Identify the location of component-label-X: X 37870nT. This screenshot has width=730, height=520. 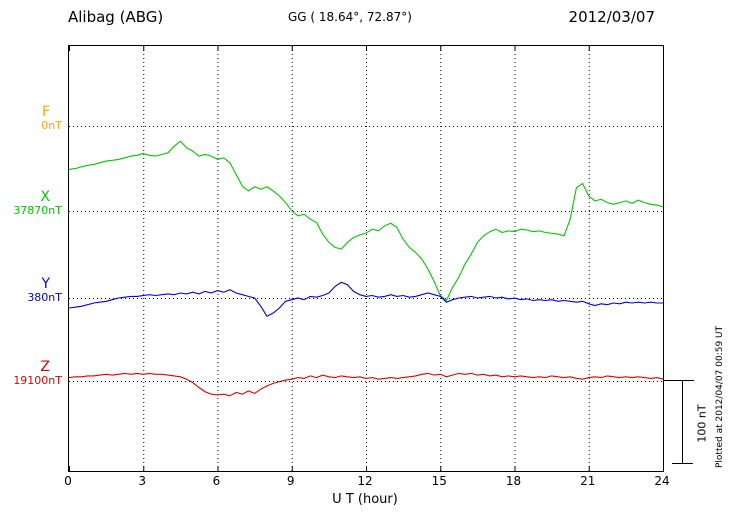
(32, 203).